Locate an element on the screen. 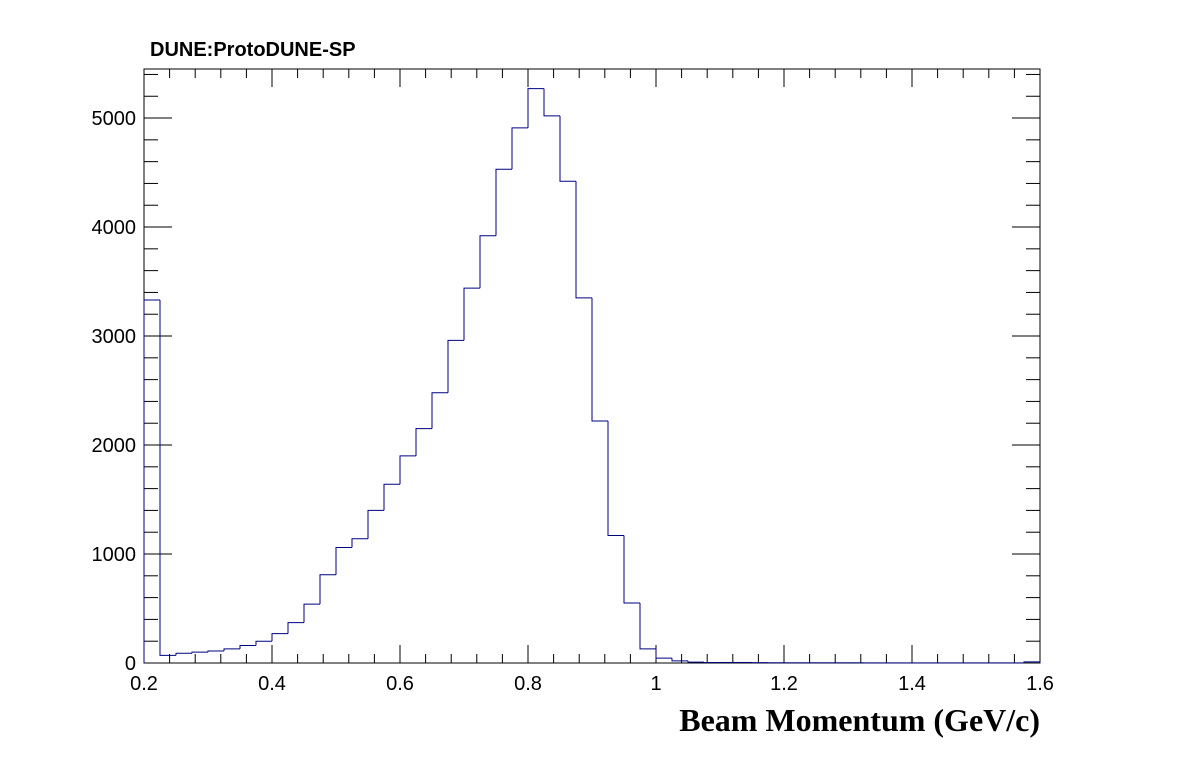  x-tick-label: 1 is located at coordinates (655, 684).